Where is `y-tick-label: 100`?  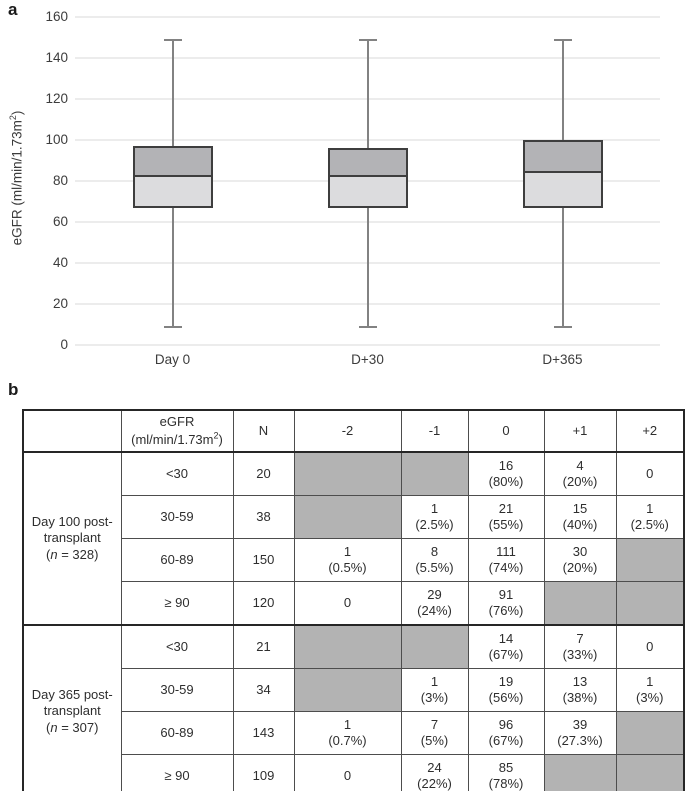 y-tick-label: 100 is located at coordinates (56, 139).